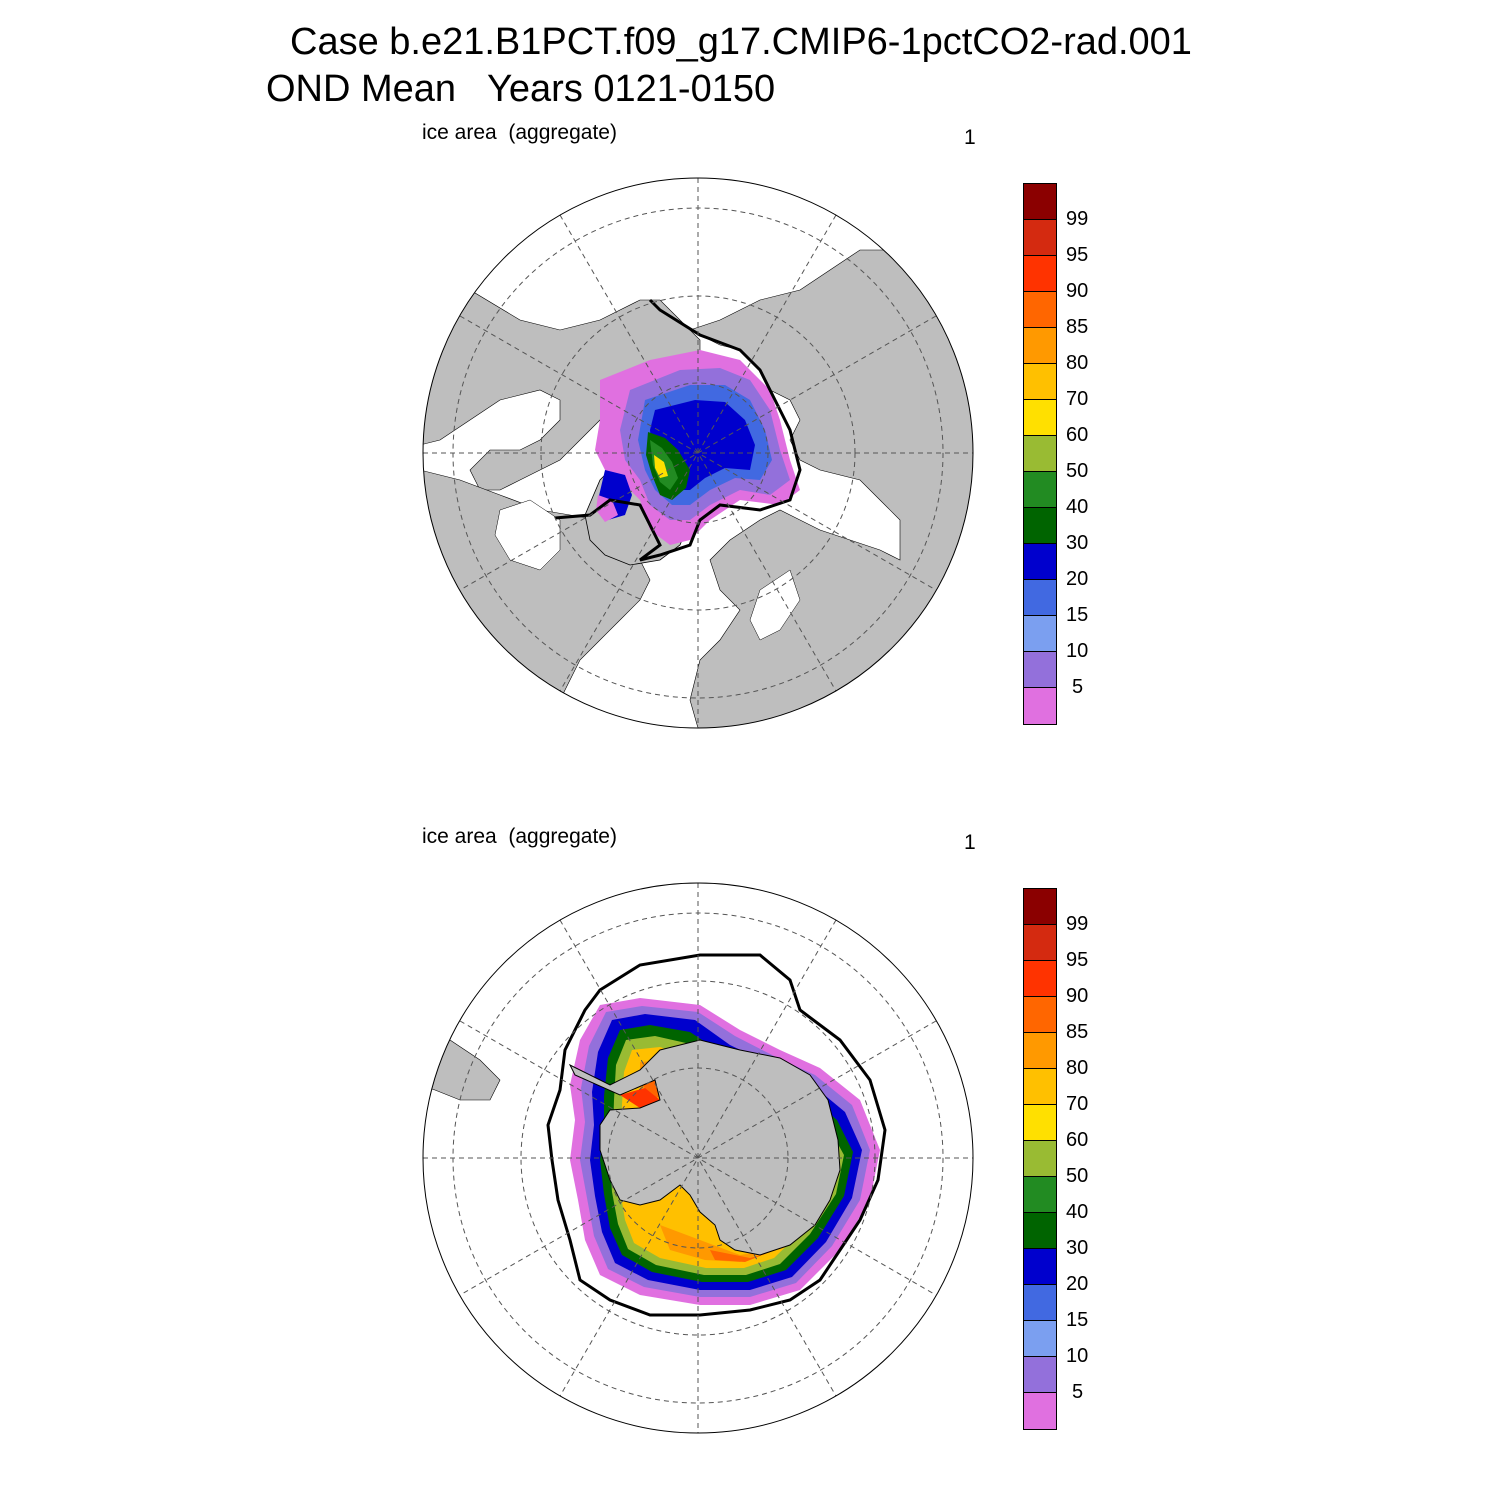  I want to click on north-sea-hudson, so click(527, 535).